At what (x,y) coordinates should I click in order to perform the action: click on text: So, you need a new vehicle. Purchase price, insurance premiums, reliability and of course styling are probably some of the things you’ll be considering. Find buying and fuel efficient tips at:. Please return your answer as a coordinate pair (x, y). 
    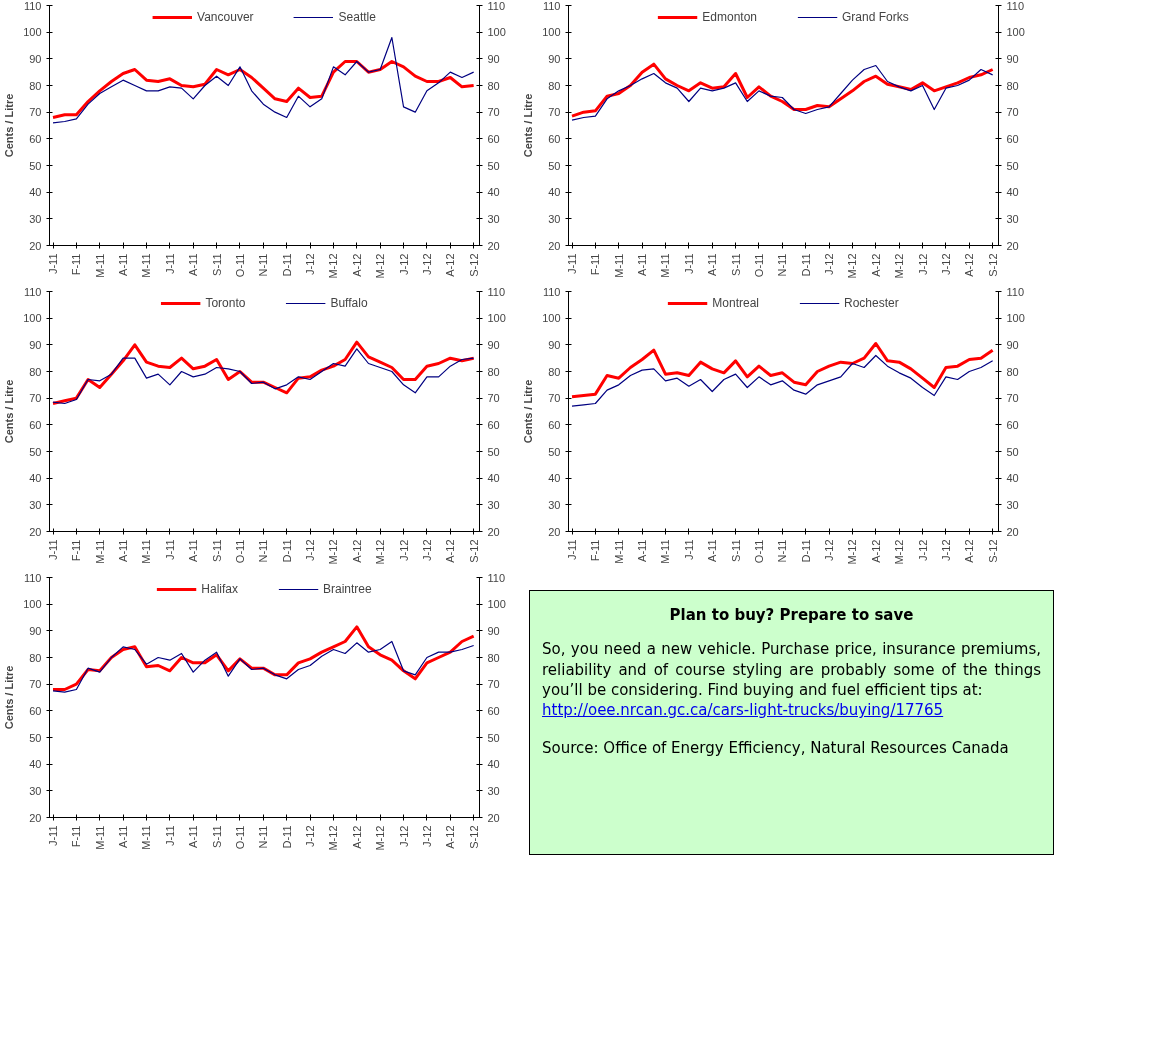
    Looking at the image, I should click on (791, 669).